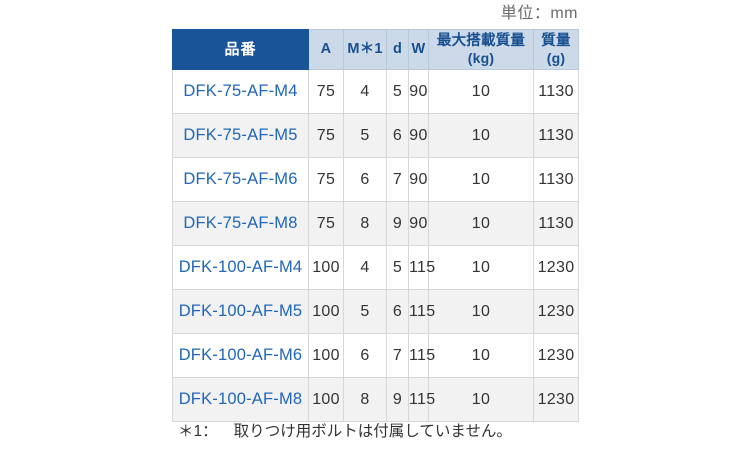  I want to click on table-row: DFK-75-AF-M4 75 4 5 90 10 1130, so click(375, 91).